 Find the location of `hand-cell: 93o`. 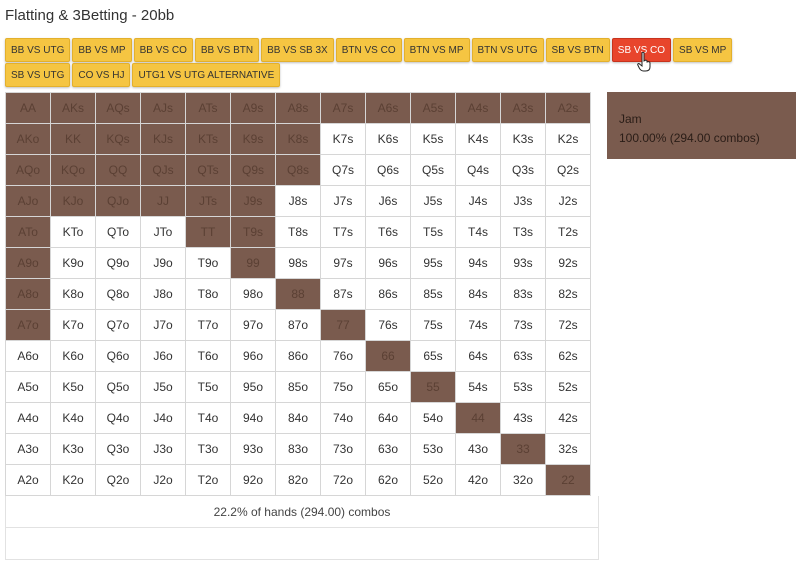

hand-cell: 93o is located at coordinates (253, 449).